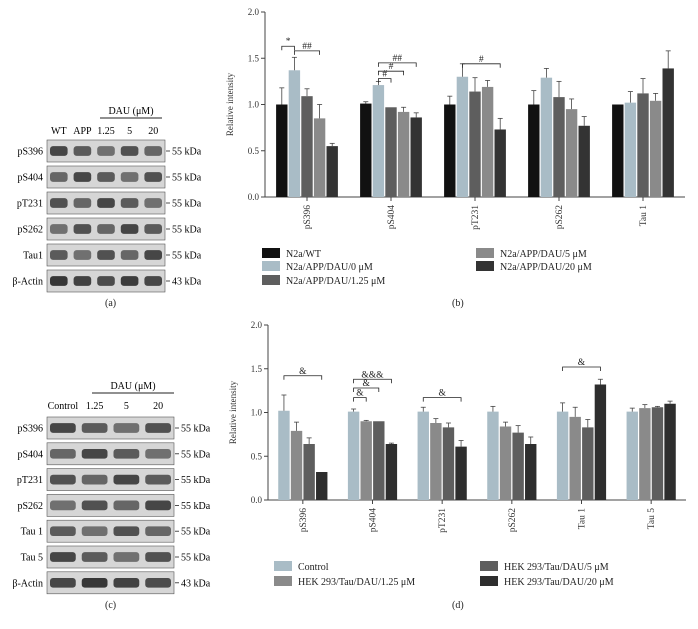 The height and width of the screenshot is (629, 698). I want to click on lane-label: 20, so click(158, 406).